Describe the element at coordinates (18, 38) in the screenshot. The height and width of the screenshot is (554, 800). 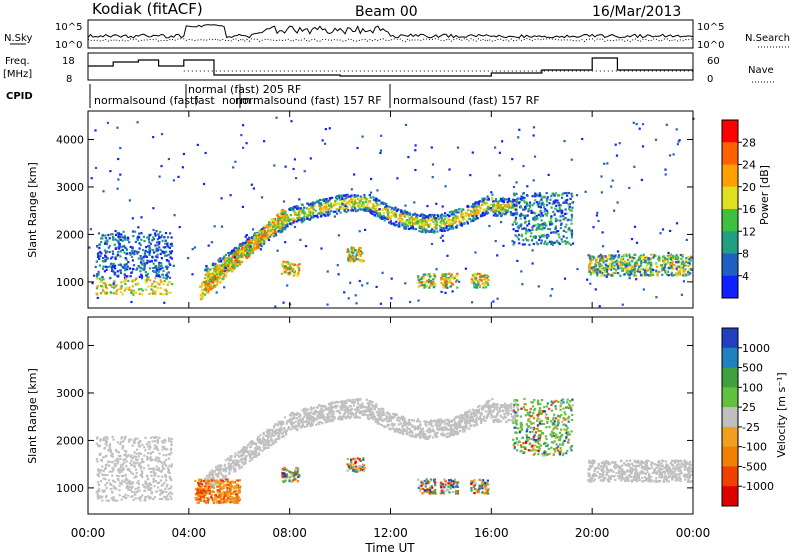
I see `nsky-label: N.Sky` at that location.